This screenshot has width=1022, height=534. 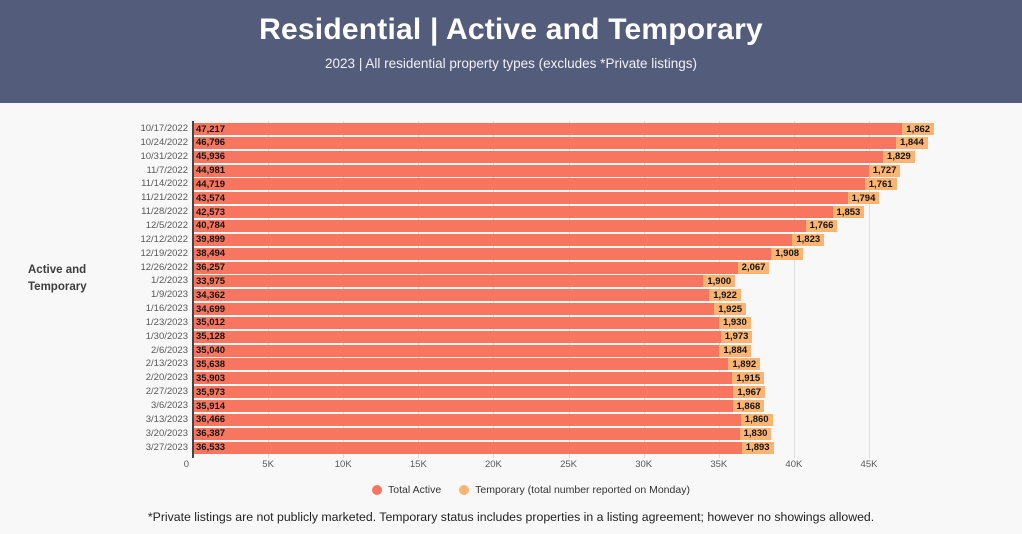 I want to click on bar-row: 11/7/2022 44,981 1,727, so click(x=523, y=170).